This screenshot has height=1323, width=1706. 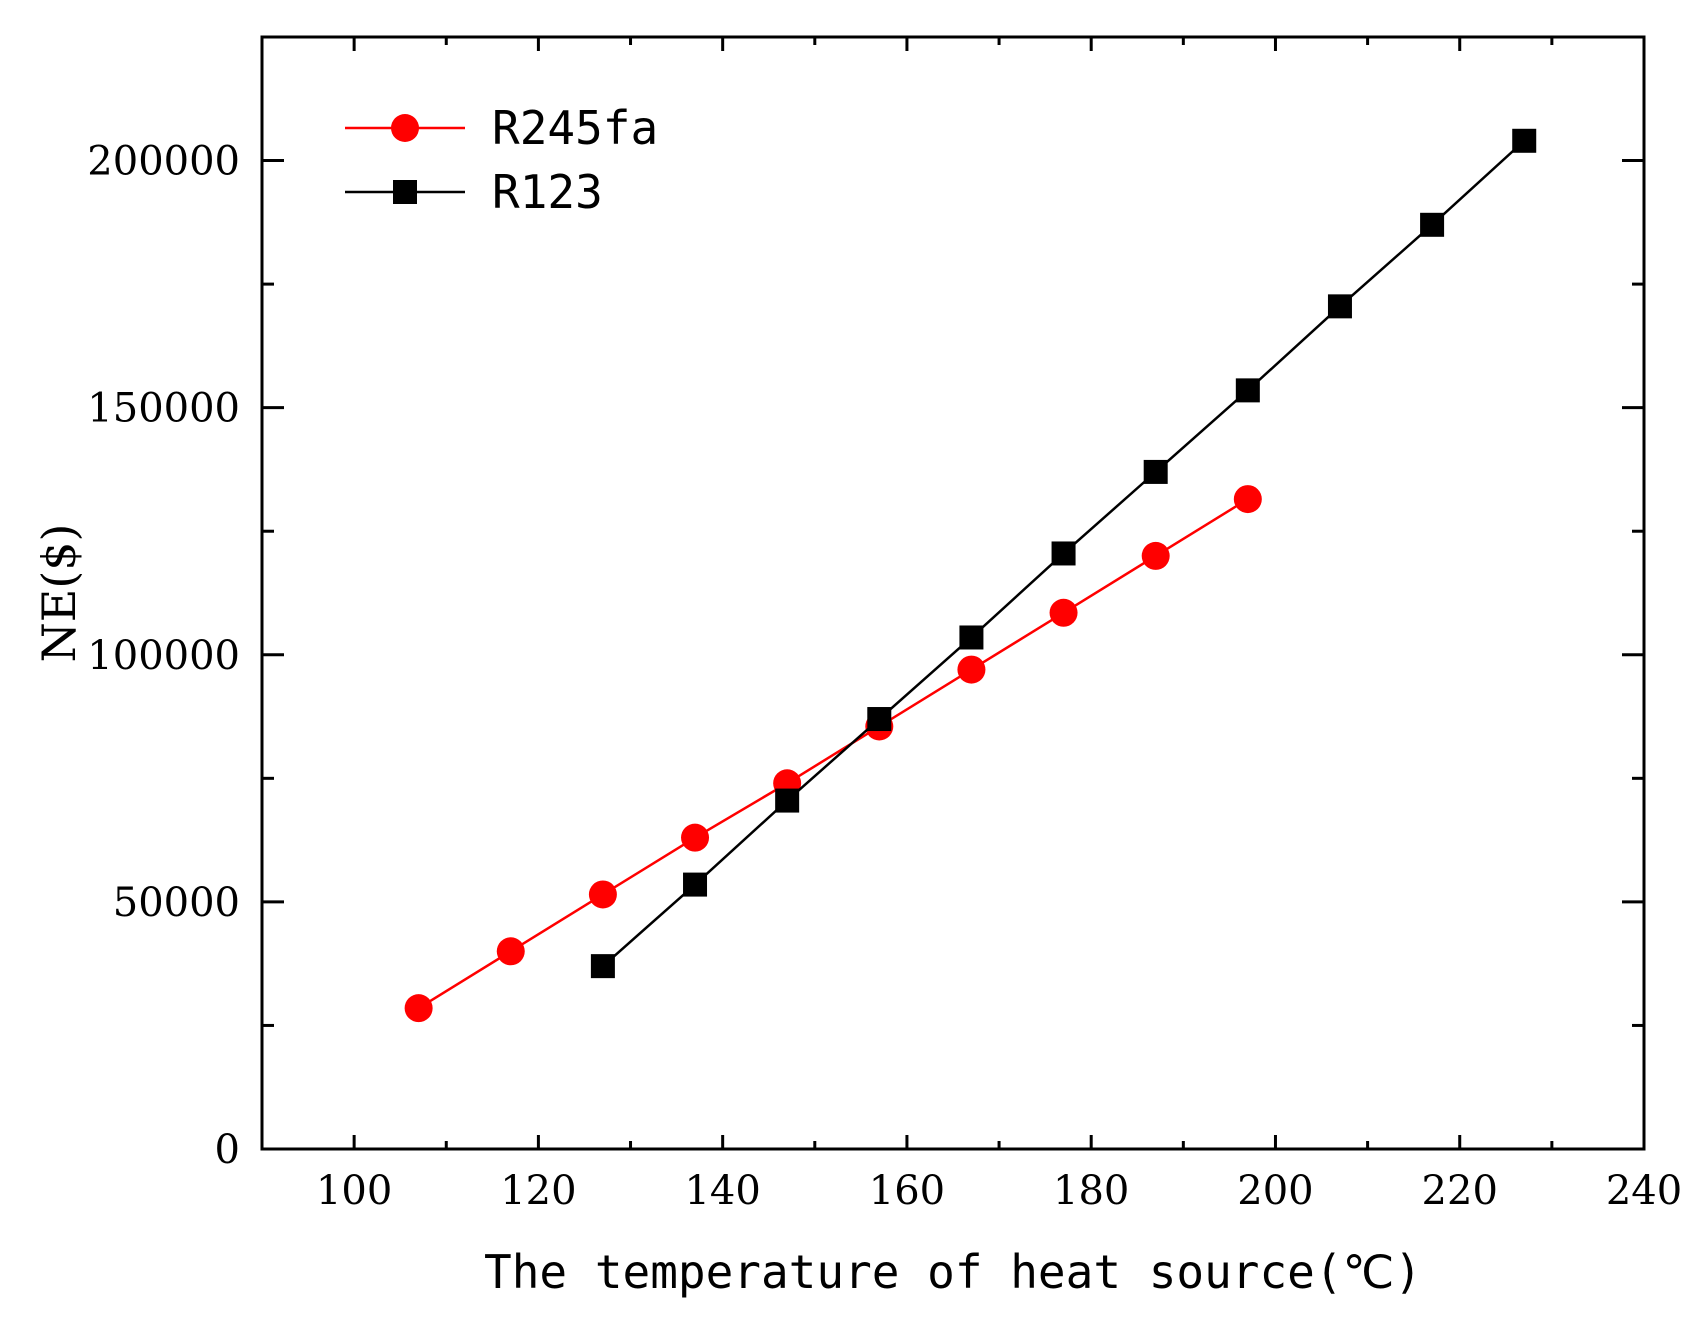 I want to click on x-tick-label: 200, so click(x=1275, y=1191).